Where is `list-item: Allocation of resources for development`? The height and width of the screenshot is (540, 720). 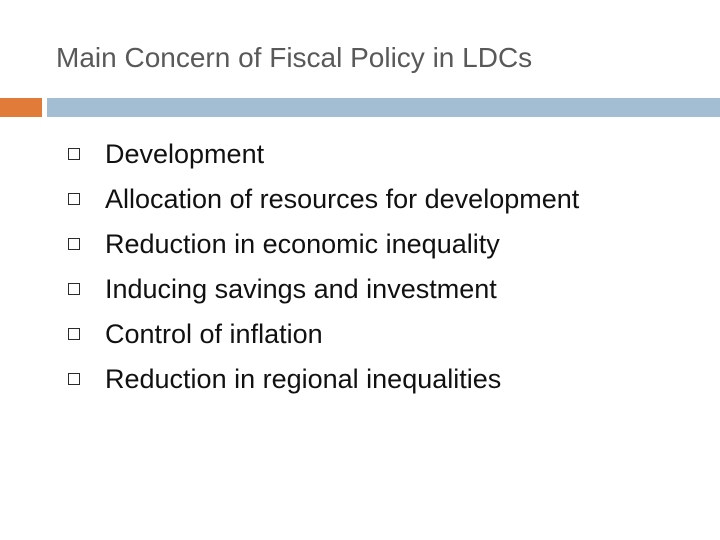
list-item: Allocation of resources for development is located at coordinates (322, 198).